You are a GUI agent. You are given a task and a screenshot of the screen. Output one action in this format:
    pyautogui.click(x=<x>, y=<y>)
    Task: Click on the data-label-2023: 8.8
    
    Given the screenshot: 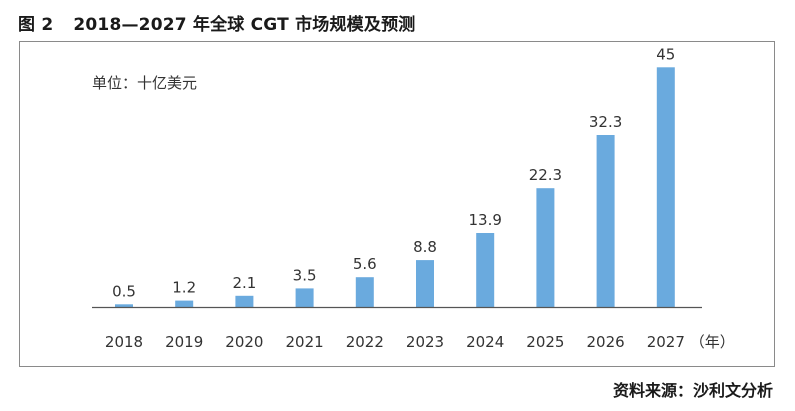 What is the action you would take?
    pyautogui.click(x=425, y=247)
    